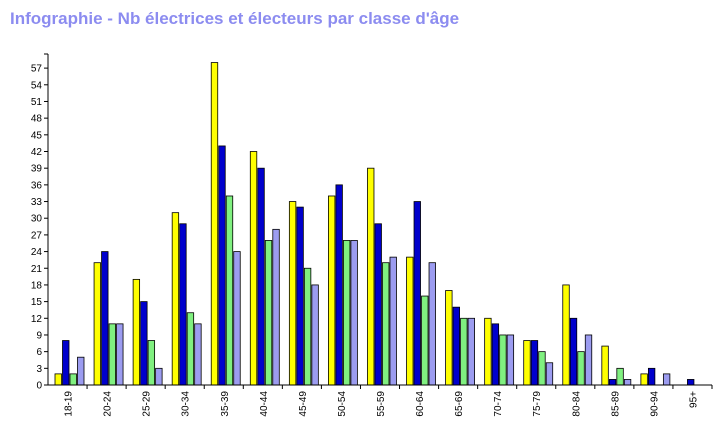  What do you see at coordinates (37, 269) in the screenshot?
I see `y-tick-label: 21` at bounding box center [37, 269].